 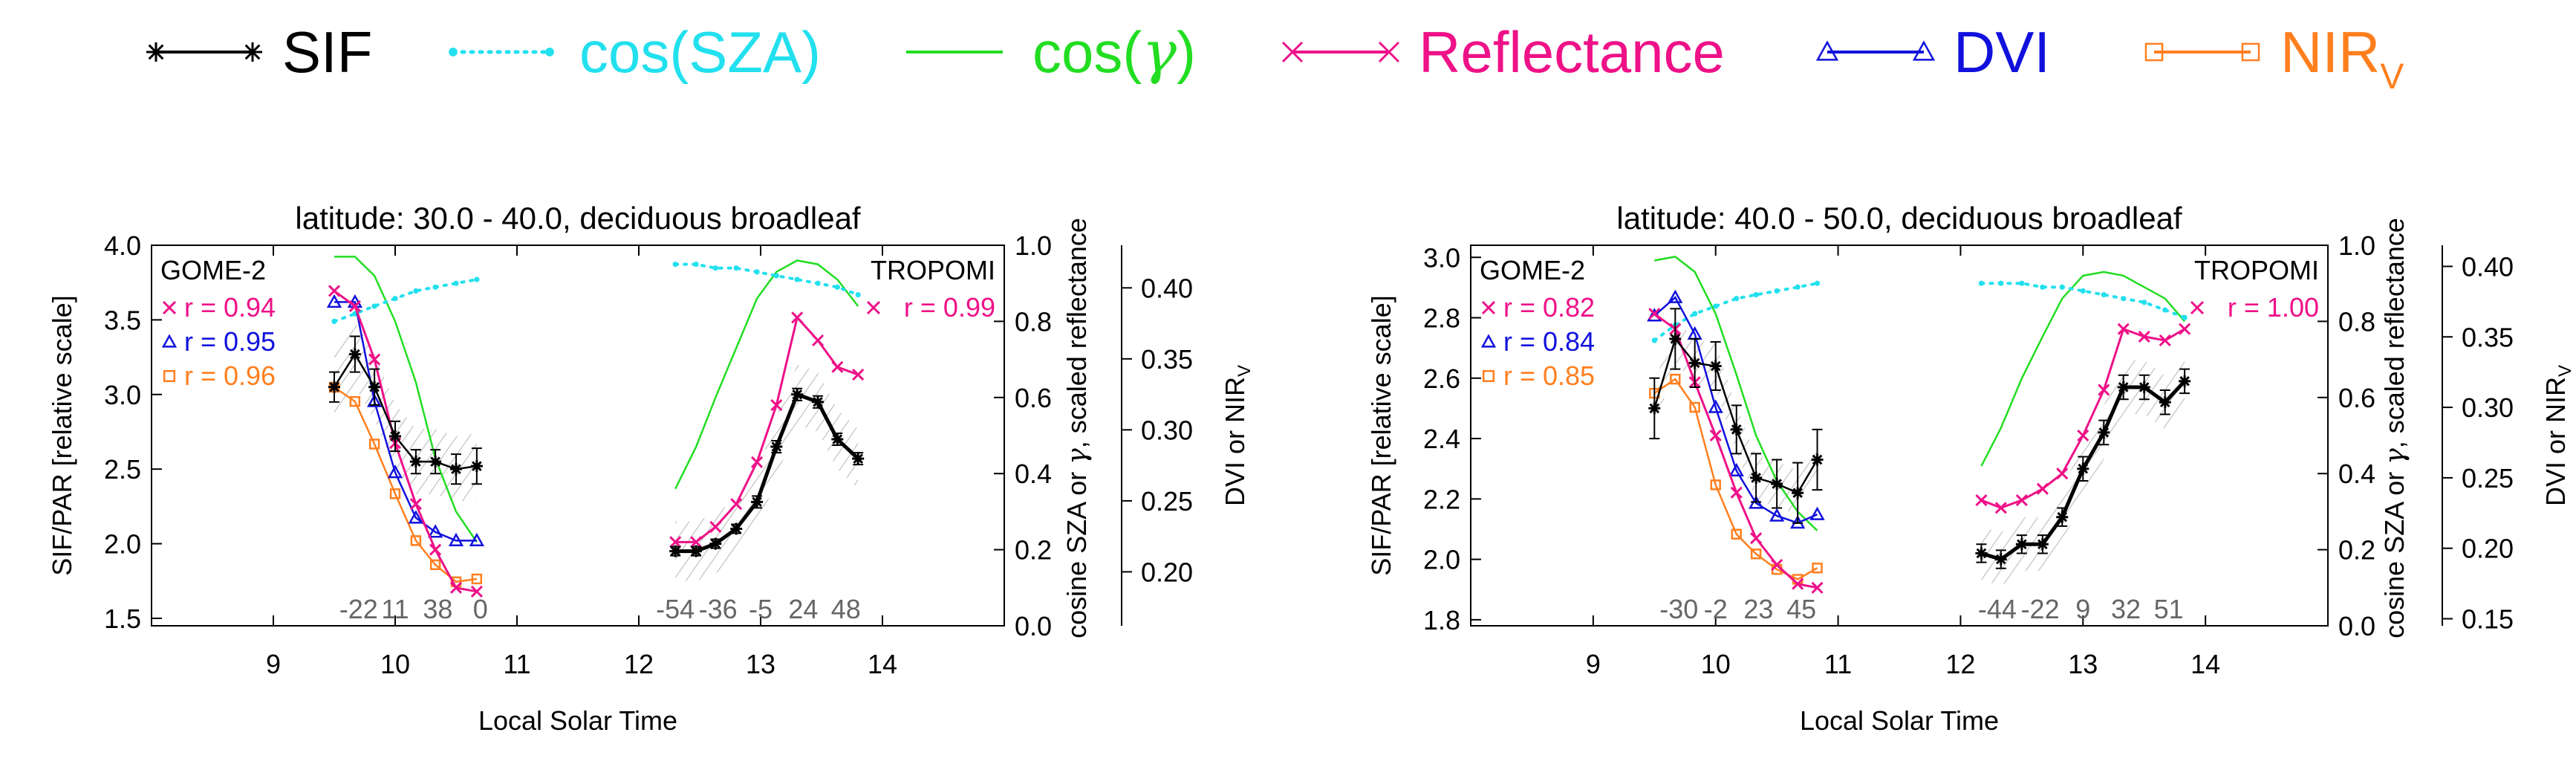 I want to click on cos-sza-line, so click(x=2083, y=301).